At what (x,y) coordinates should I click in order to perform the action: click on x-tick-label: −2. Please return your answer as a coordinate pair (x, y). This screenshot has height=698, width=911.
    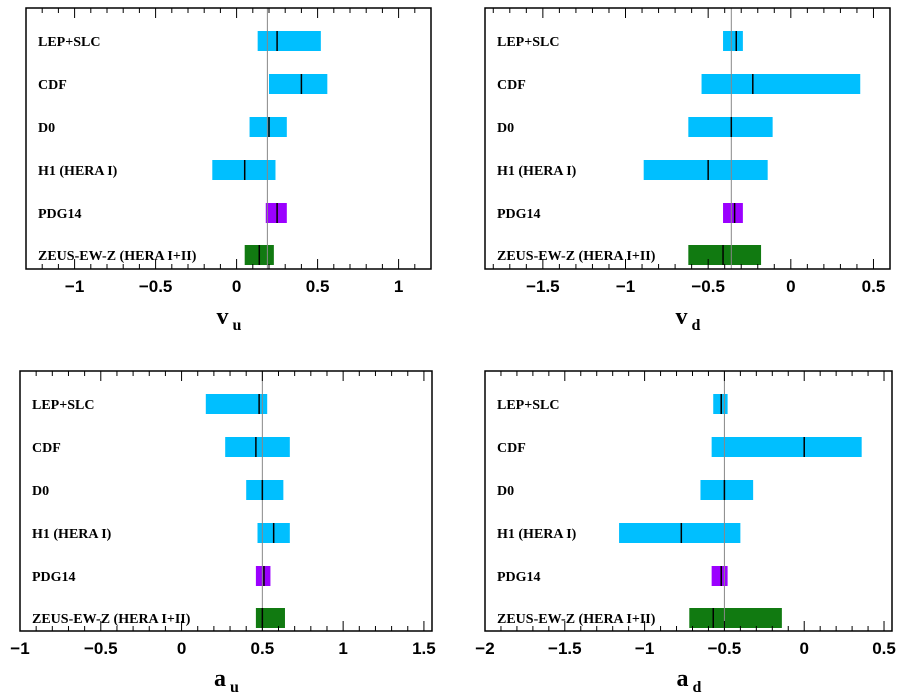
    Looking at the image, I should click on (484, 648).